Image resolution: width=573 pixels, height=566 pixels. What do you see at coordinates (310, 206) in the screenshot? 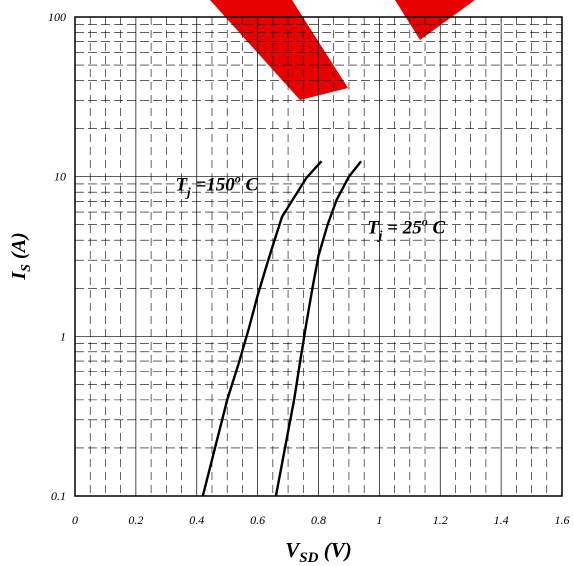
I see `annotations: Tj =150o C Tj = 25o C` at bounding box center [310, 206].